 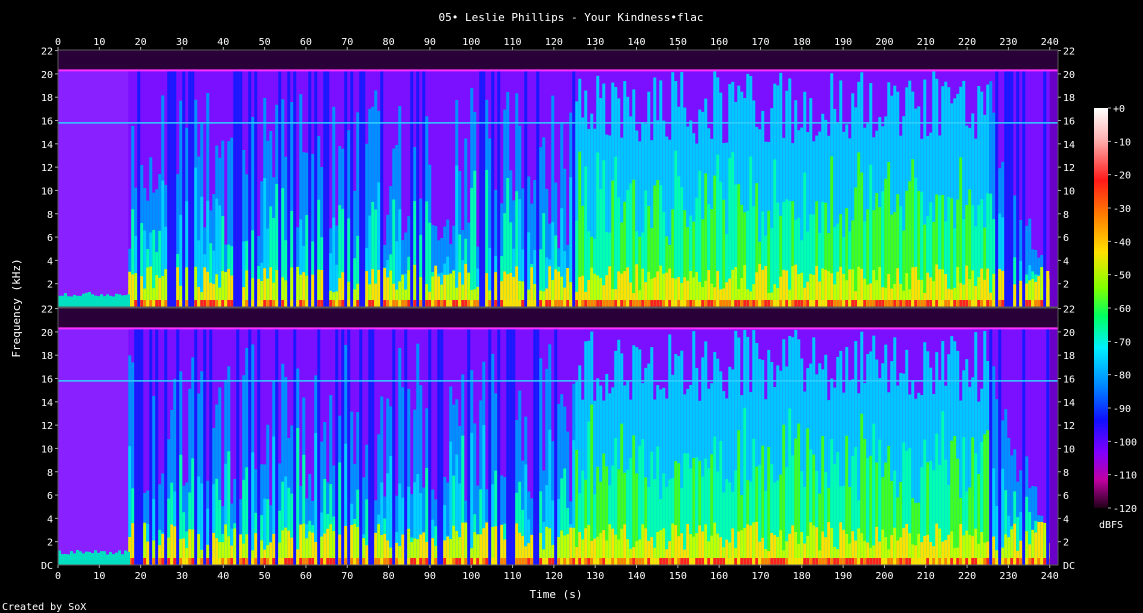 What do you see at coordinates (93, 189) in the screenshot?
I see `intro-region` at bounding box center [93, 189].